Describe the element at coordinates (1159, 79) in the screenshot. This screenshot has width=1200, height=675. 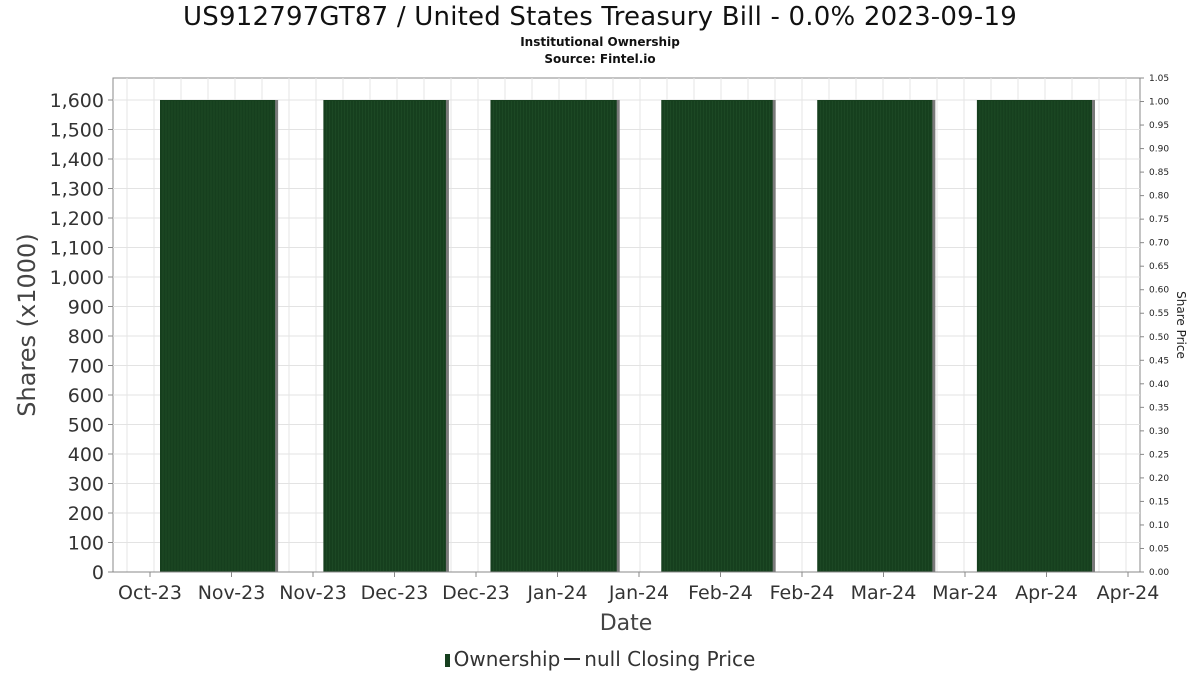
I see `y2-tick-label: 1.05` at that location.